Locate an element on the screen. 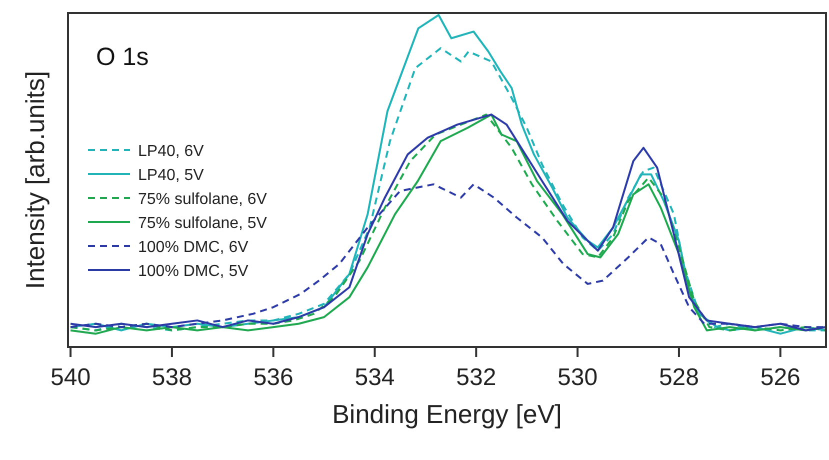  legend-label: 100% DMC, 6V is located at coordinates (193, 247).